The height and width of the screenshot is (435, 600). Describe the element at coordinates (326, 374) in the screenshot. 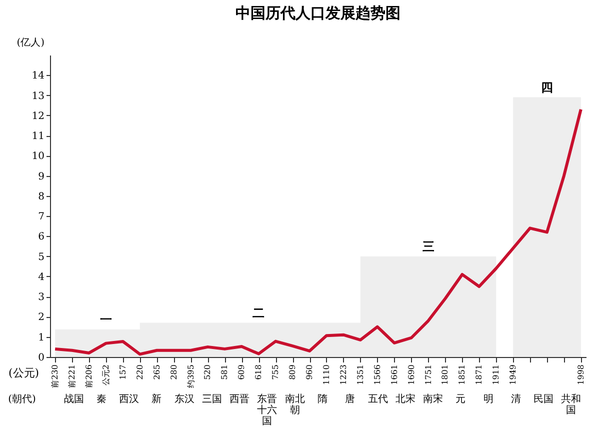

I see `x-tick-label: 1110` at that location.